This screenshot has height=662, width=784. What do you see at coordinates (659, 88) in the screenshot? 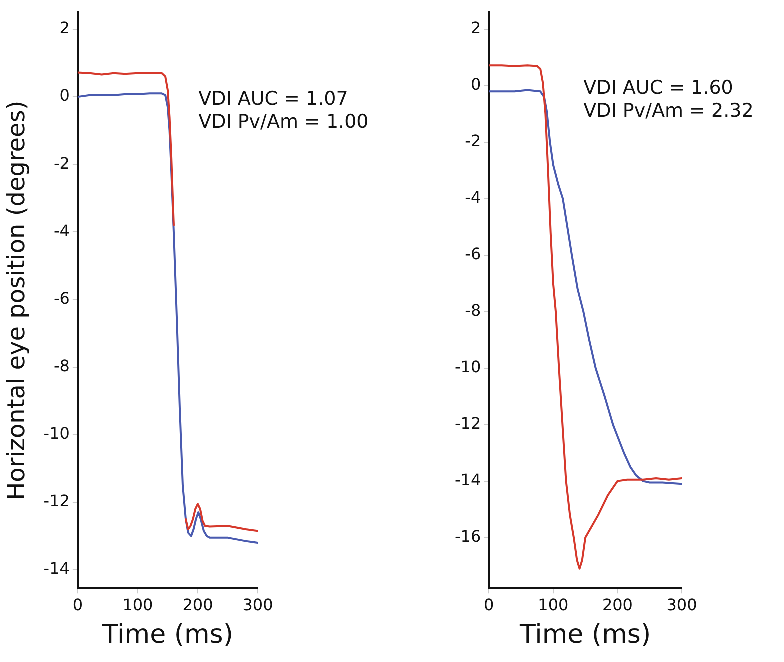
I see `annotation: VDI AUC = 1.60` at bounding box center [659, 88].